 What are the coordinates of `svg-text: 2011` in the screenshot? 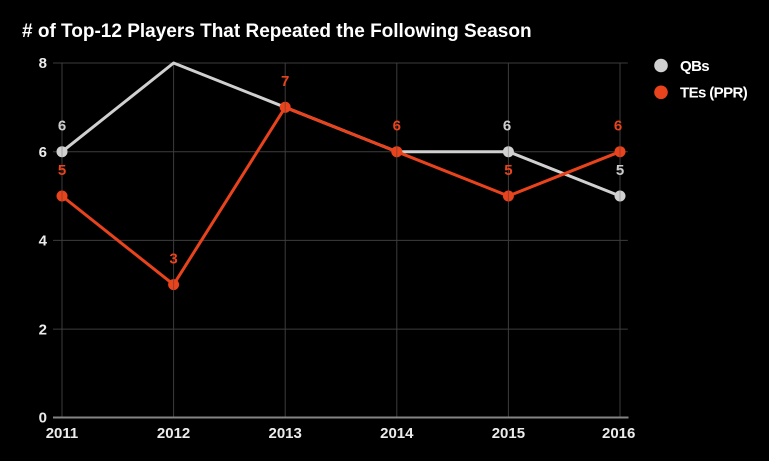 It's located at (62, 433).